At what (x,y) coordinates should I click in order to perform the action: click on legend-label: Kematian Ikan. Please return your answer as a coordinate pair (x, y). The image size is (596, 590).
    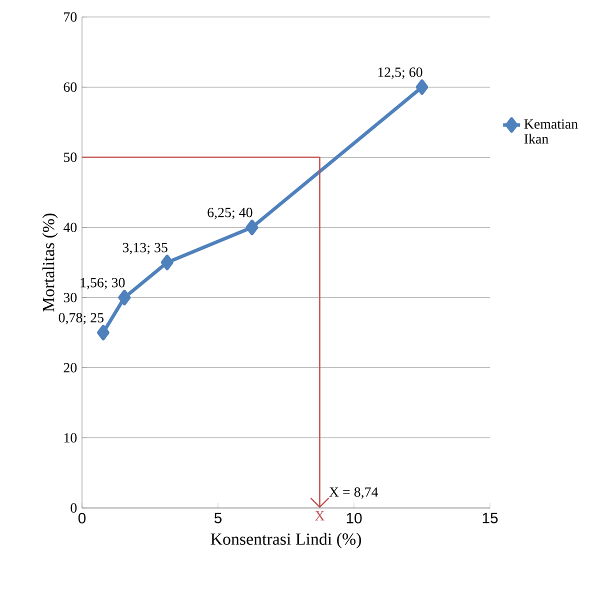
    Looking at the image, I should click on (551, 131).